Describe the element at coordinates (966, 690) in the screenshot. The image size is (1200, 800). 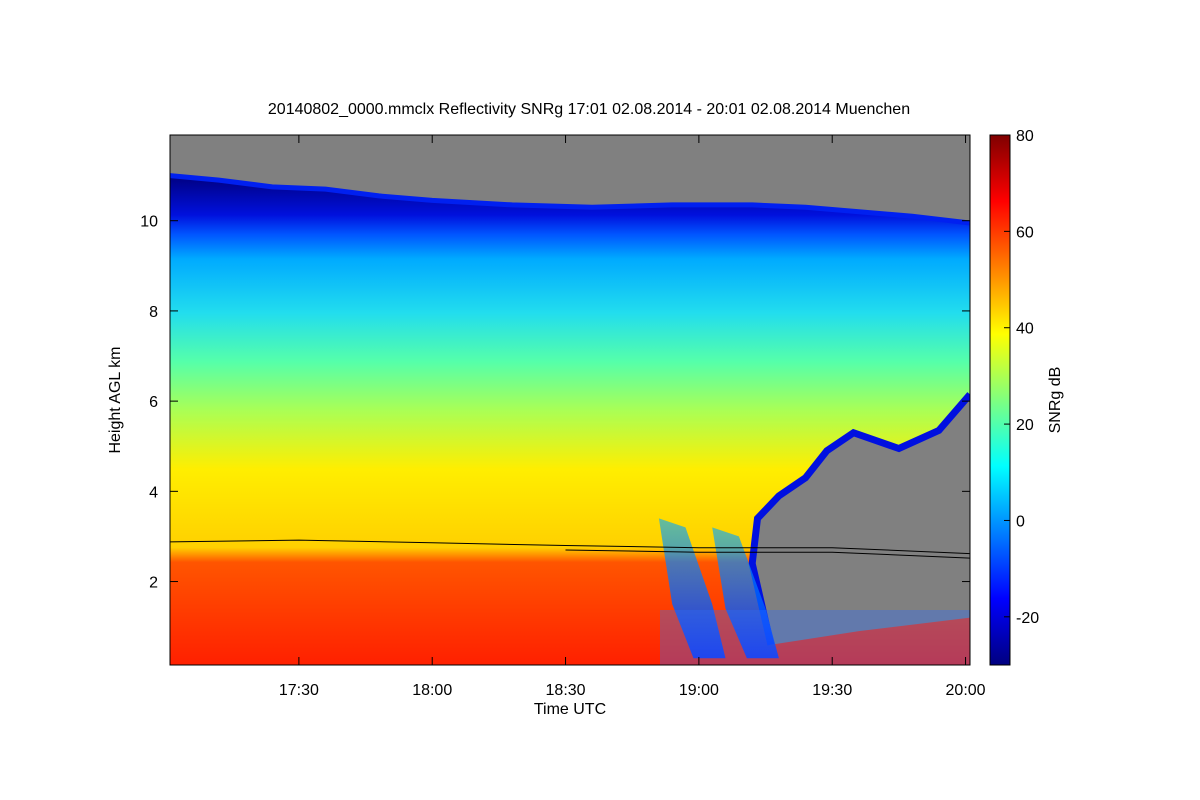
I see `x-tick-label: 20:00` at that location.